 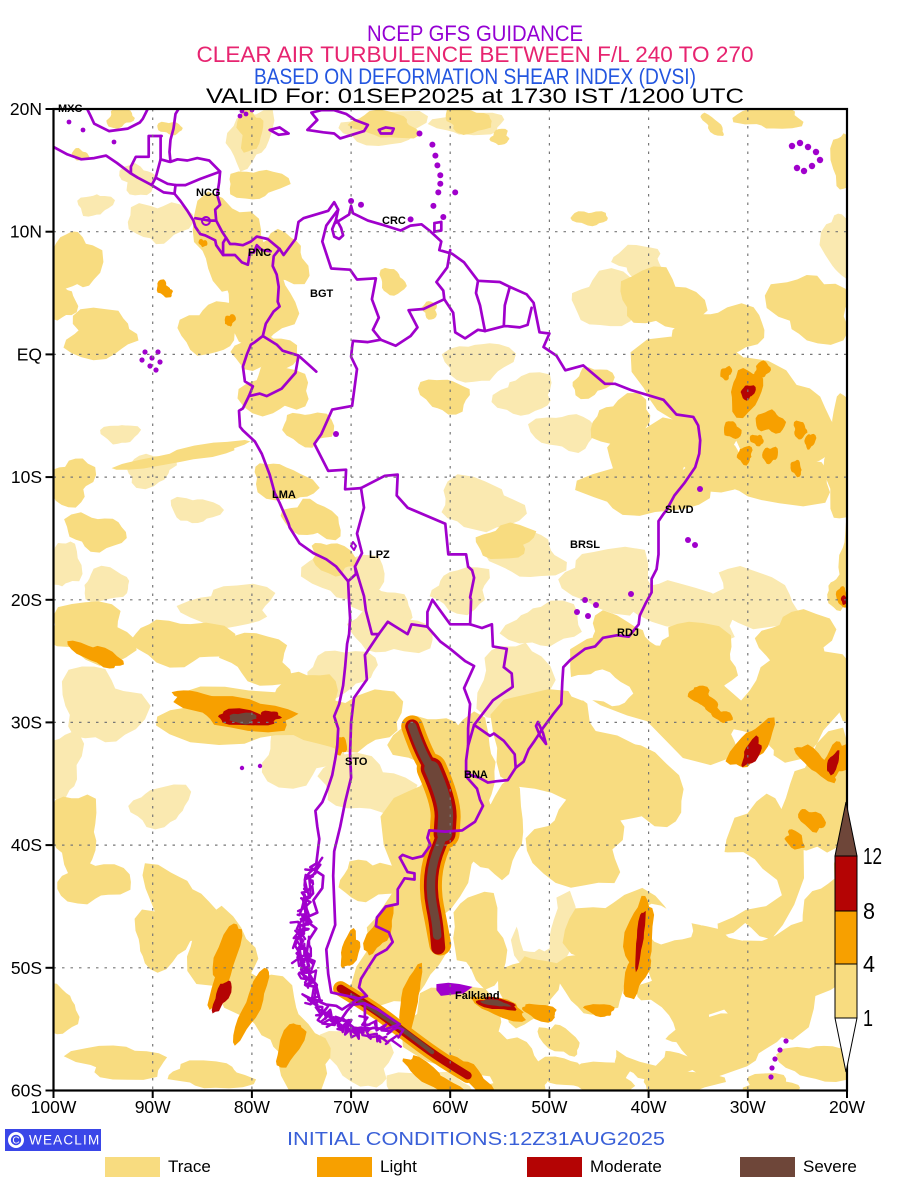 What do you see at coordinates (259, 253) in the screenshot?
I see `svg-text: PNC` at bounding box center [259, 253].